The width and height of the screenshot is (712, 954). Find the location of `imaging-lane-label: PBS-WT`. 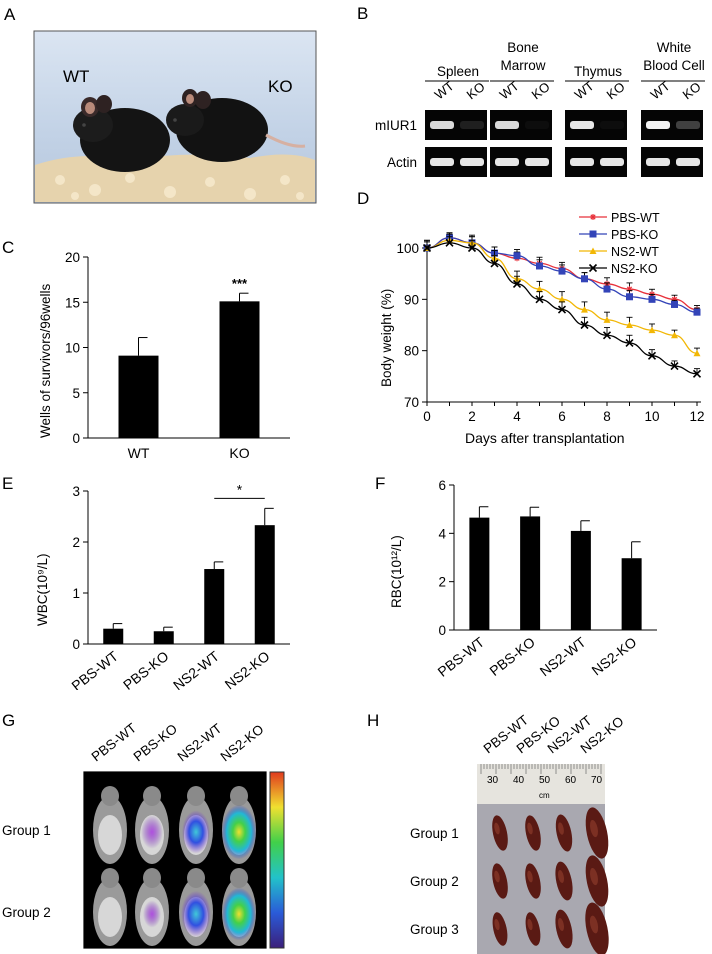

imaging-lane-label: PBS-WT is located at coordinates (114, 742).